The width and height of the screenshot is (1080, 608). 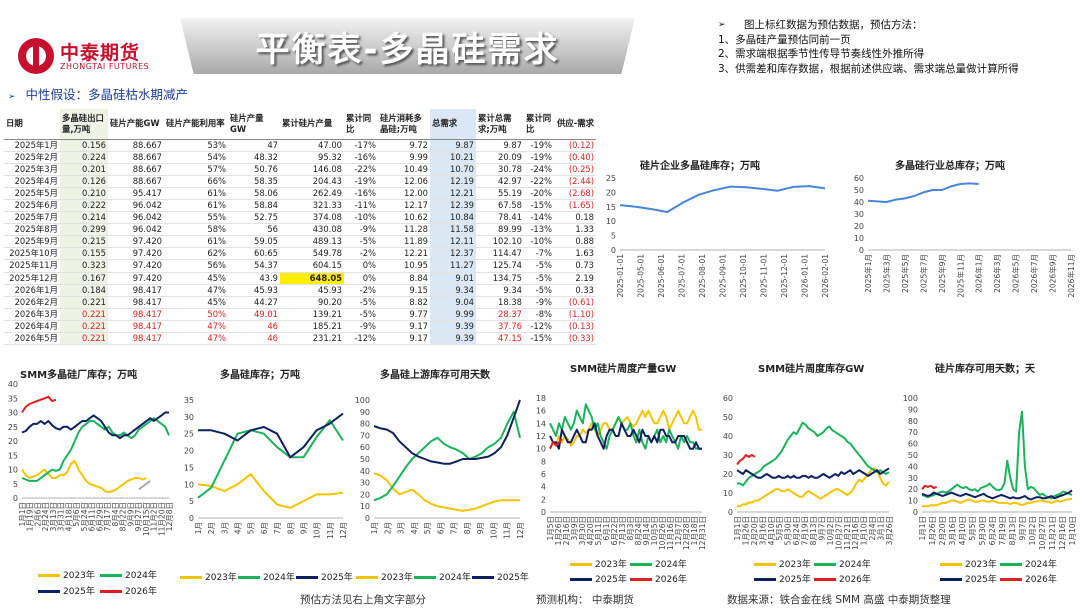 I want to click on y-tick-label: 40, so click(x=859, y=202).